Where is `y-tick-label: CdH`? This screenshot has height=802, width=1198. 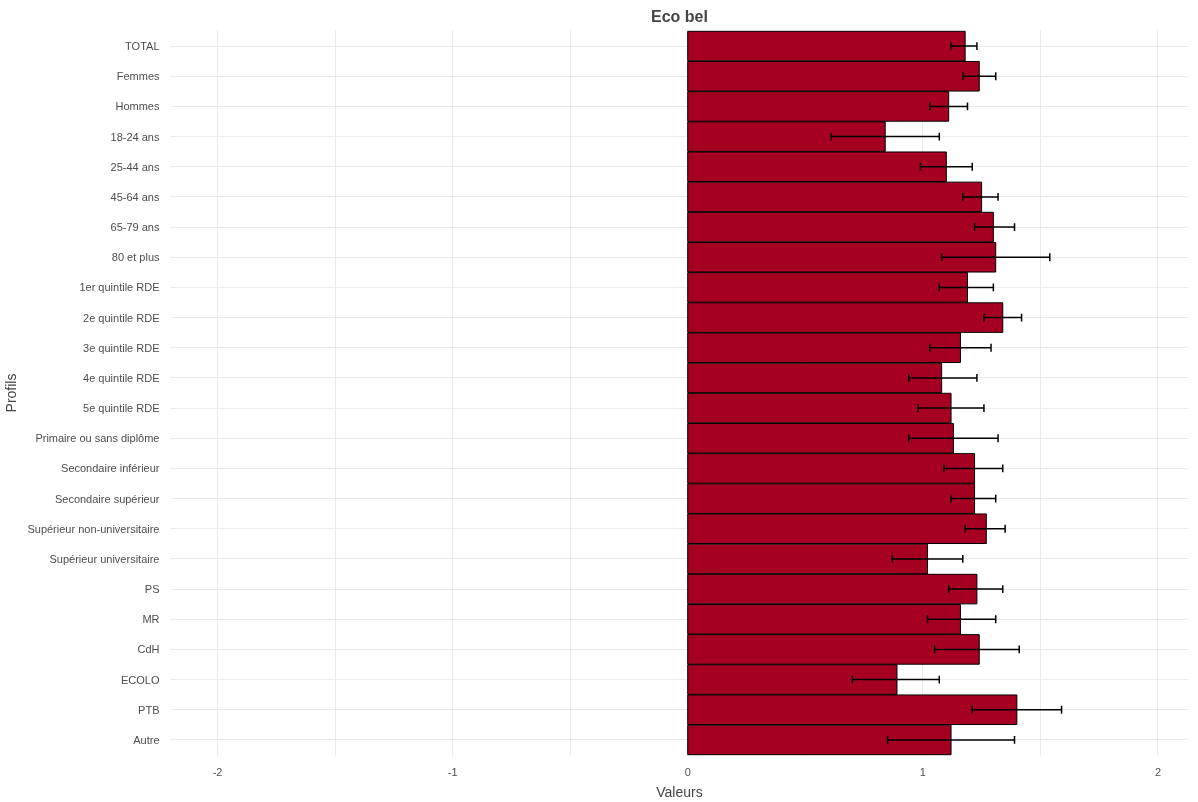 y-tick-label: CdH is located at coordinates (148, 649).